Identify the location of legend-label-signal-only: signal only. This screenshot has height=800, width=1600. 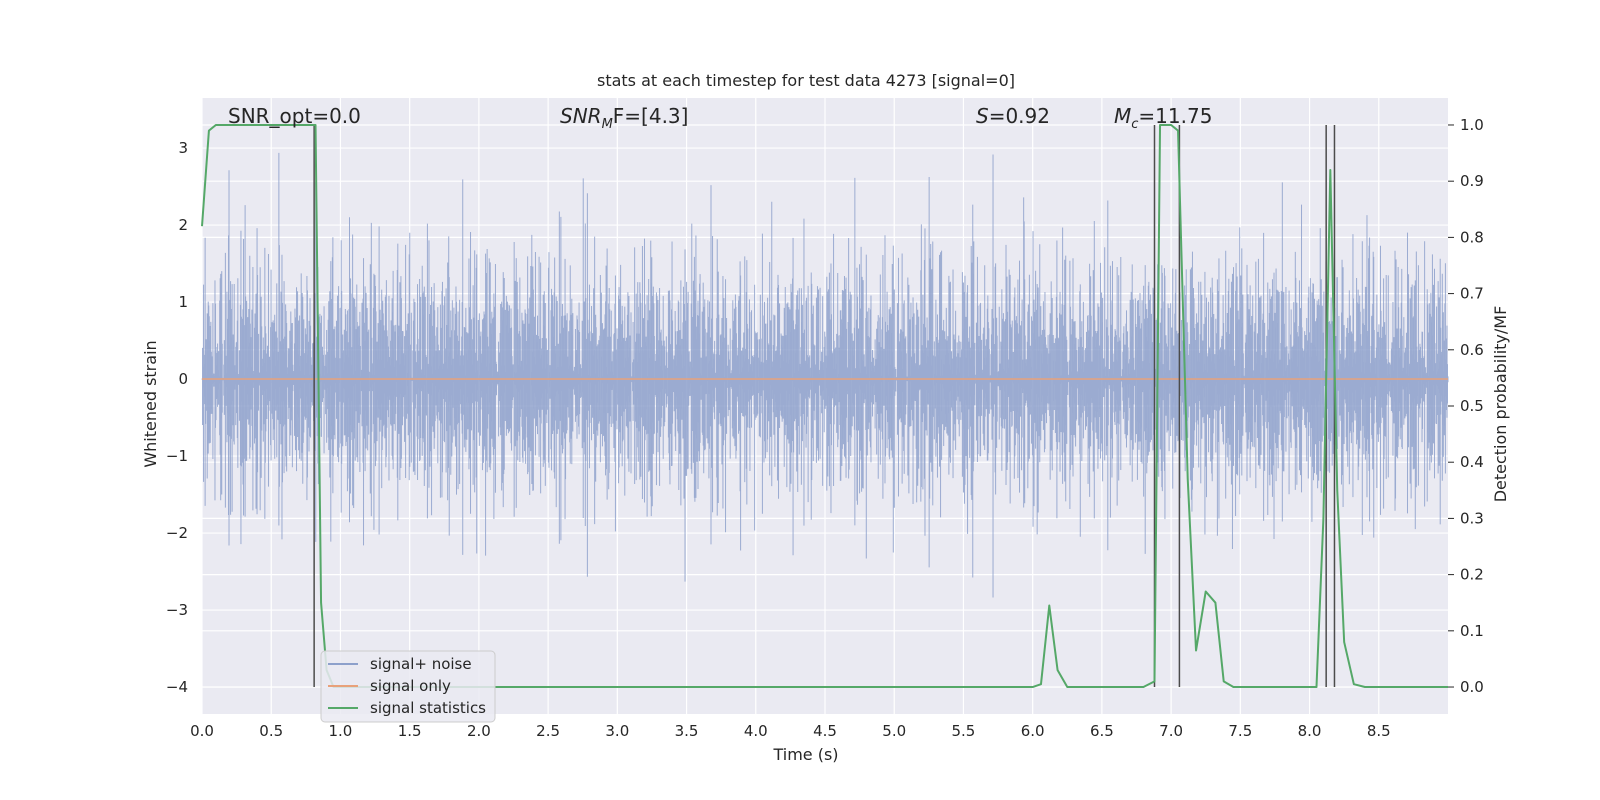
(410, 686).